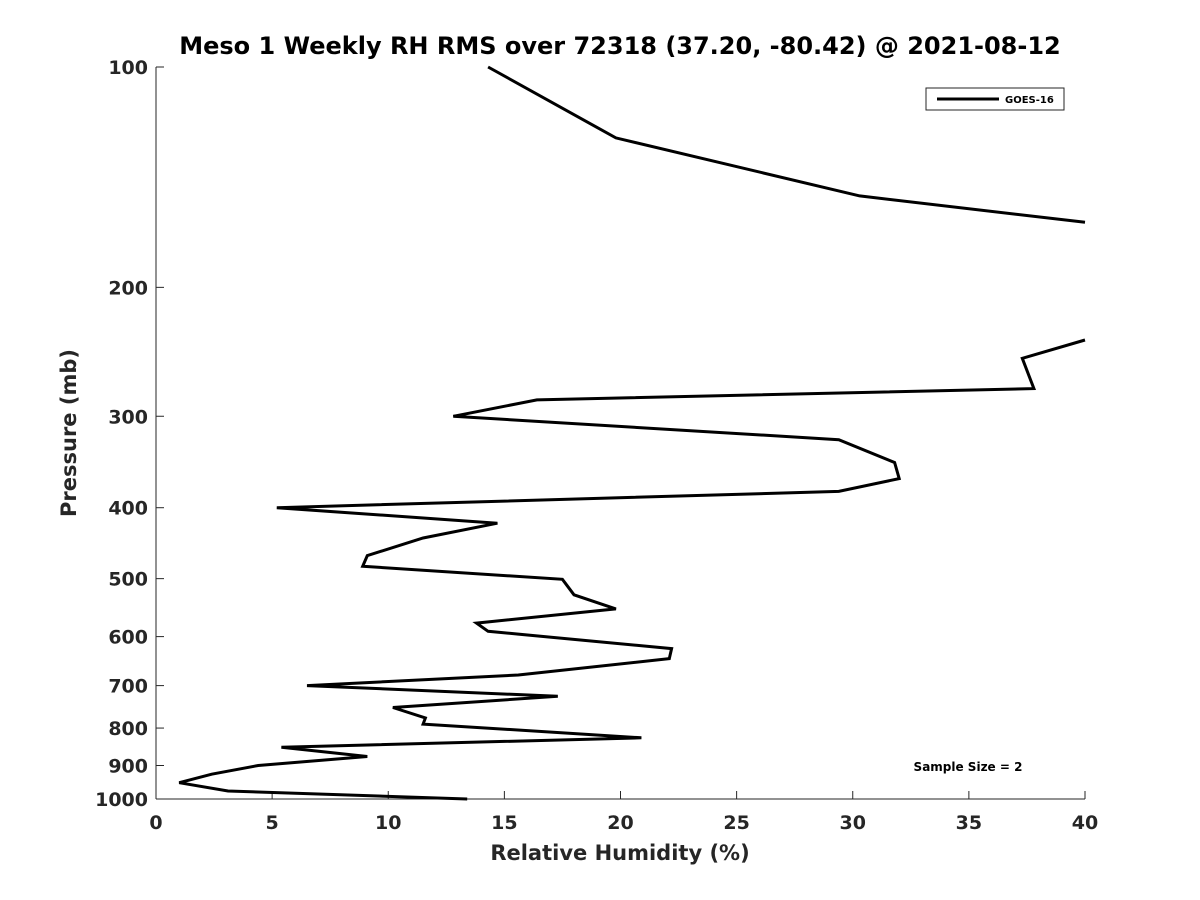 This screenshot has width=1200, height=900. What do you see at coordinates (504, 823) in the screenshot?
I see `x-tick-label: 15` at bounding box center [504, 823].